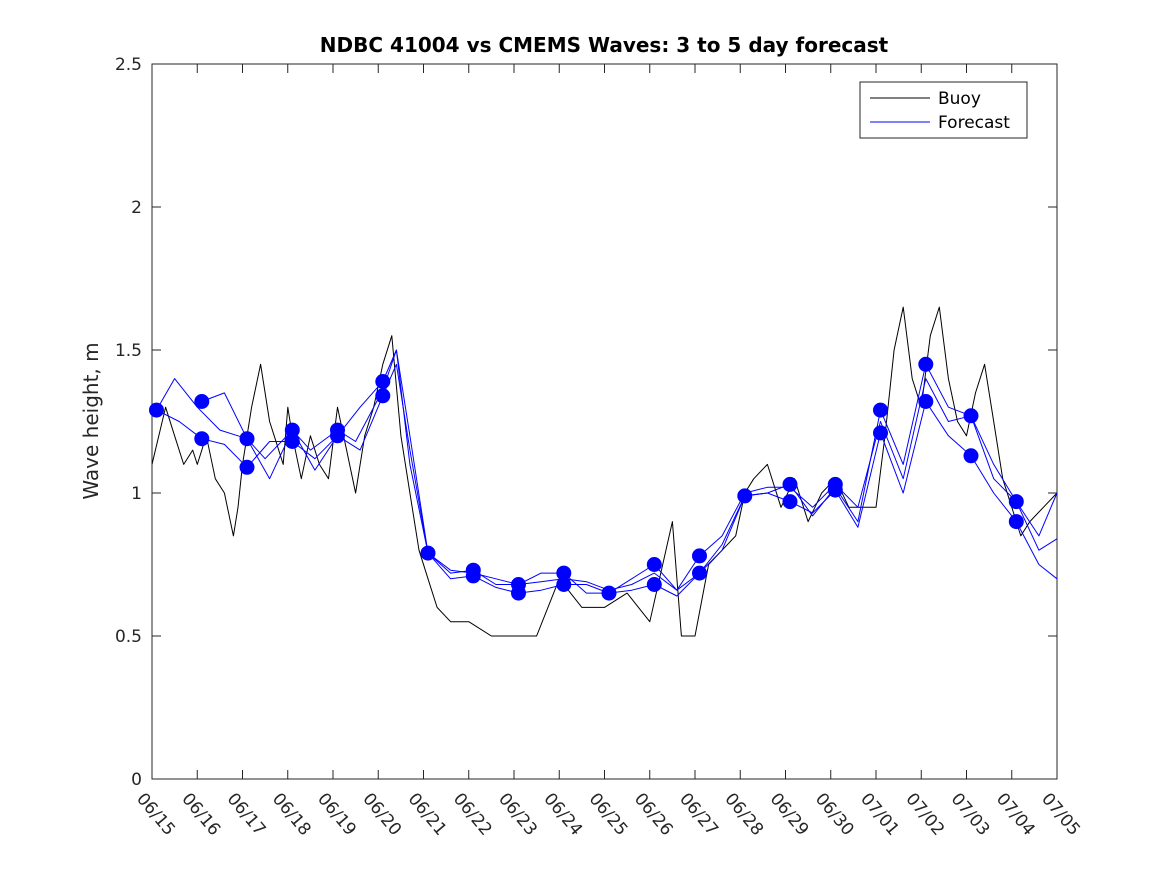 This screenshot has width=1167, height=880. I want to click on x-tick-label: 07/04, so click(1015, 814).